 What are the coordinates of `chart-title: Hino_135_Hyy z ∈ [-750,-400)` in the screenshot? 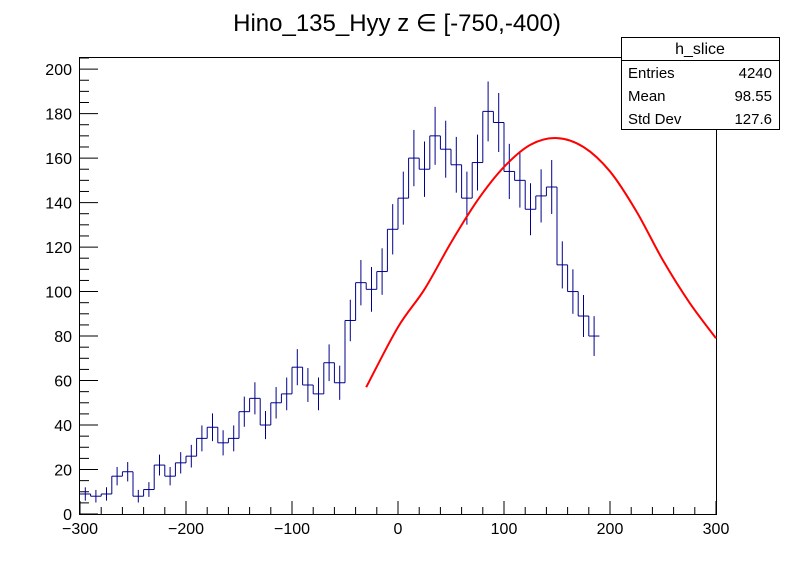 It's located at (397, 23).